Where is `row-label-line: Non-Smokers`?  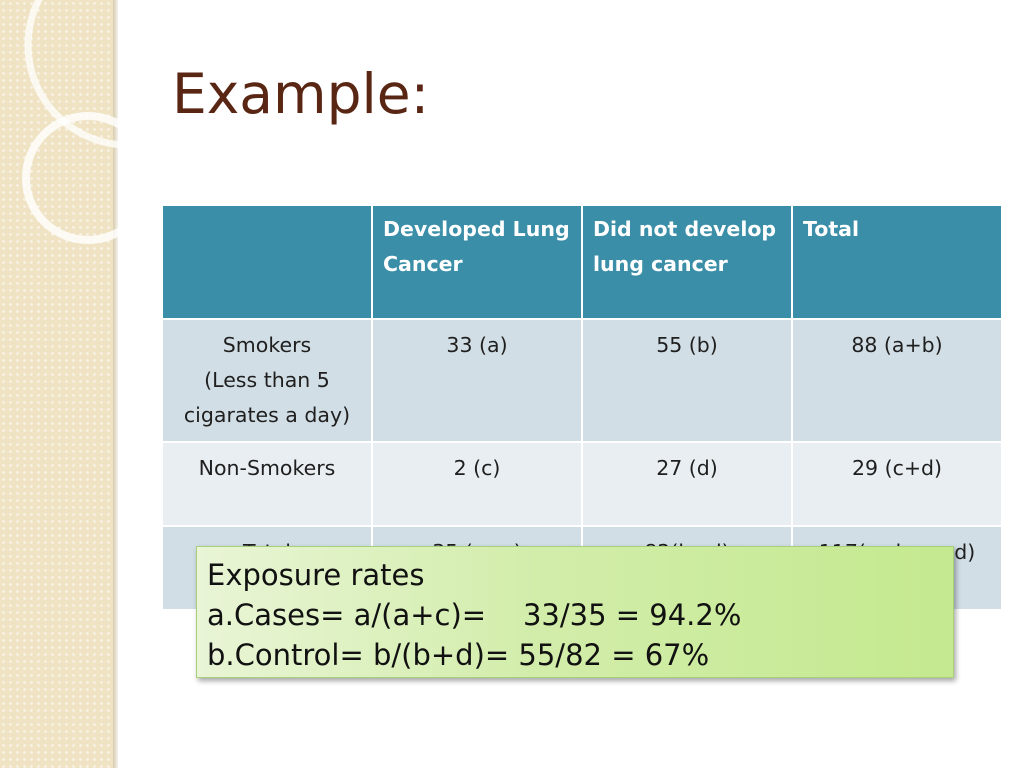 row-label-line: Non-Smokers is located at coordinates (267, 468).